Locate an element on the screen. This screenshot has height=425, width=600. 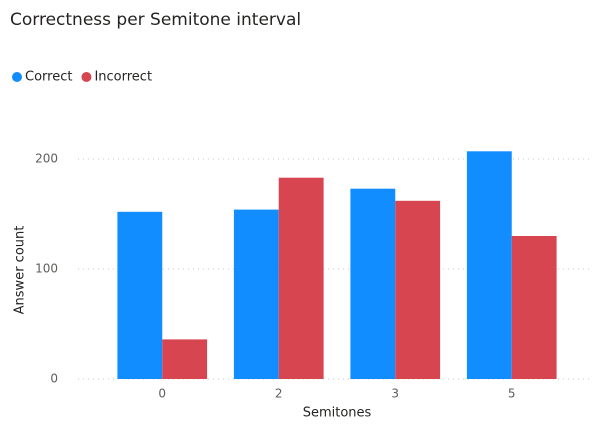
y-axis-label: Answer count is located at coordinates (20, 270).